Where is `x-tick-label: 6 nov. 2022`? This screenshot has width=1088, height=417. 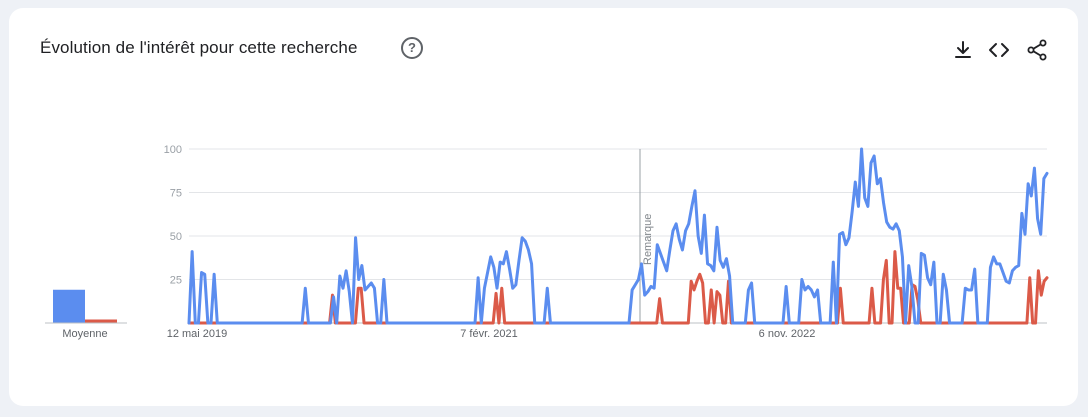 x-tick-label: 6 nov. 2022 is located at coordinates (787, 334).